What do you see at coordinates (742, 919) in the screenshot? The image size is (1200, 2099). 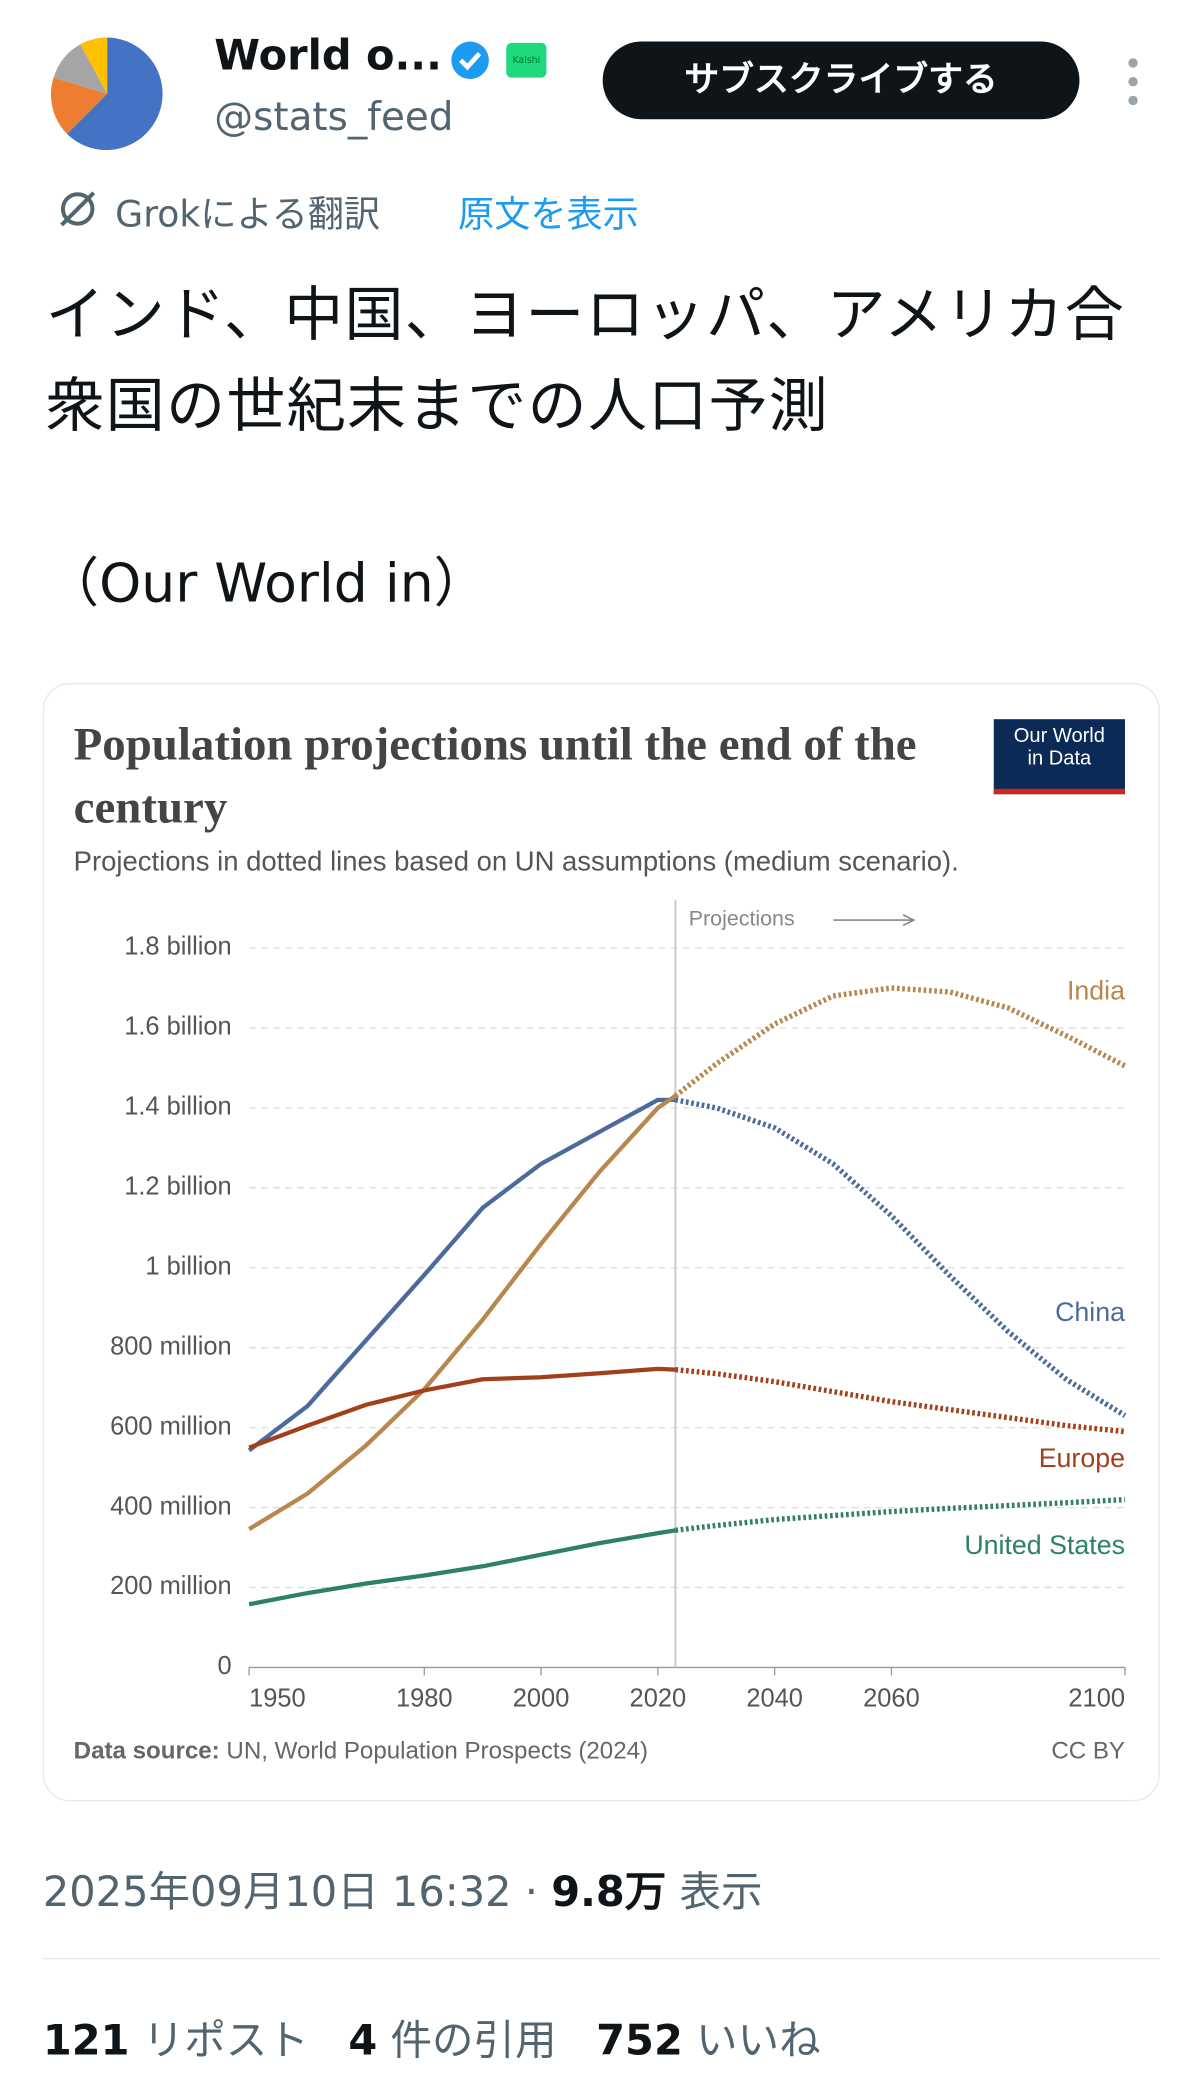 I see `projection-label: Projections` at bounding box center [742, 919].